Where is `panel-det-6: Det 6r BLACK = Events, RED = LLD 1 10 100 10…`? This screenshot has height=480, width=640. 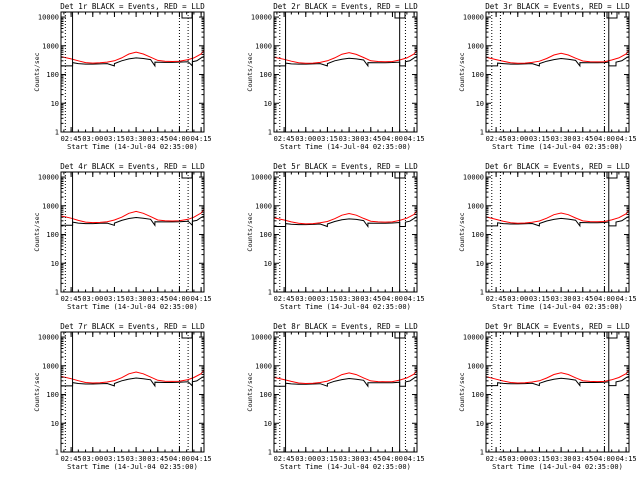 panel-det-6: Det 6r BLACK = Events, RED = LLD 1 10 100 10… is located at coordinates (547, 236).